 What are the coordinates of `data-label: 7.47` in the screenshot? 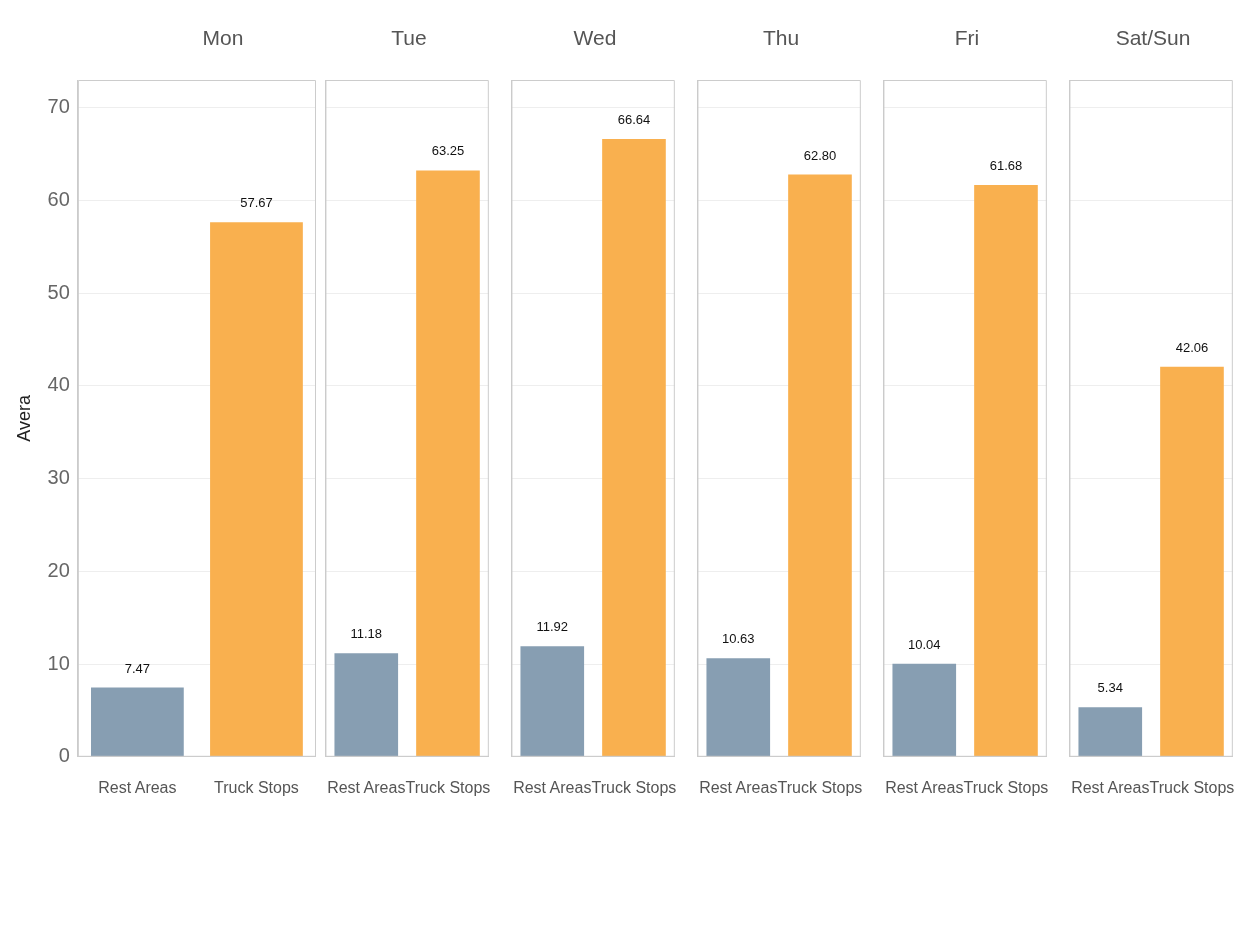 It's located at (137, 668).